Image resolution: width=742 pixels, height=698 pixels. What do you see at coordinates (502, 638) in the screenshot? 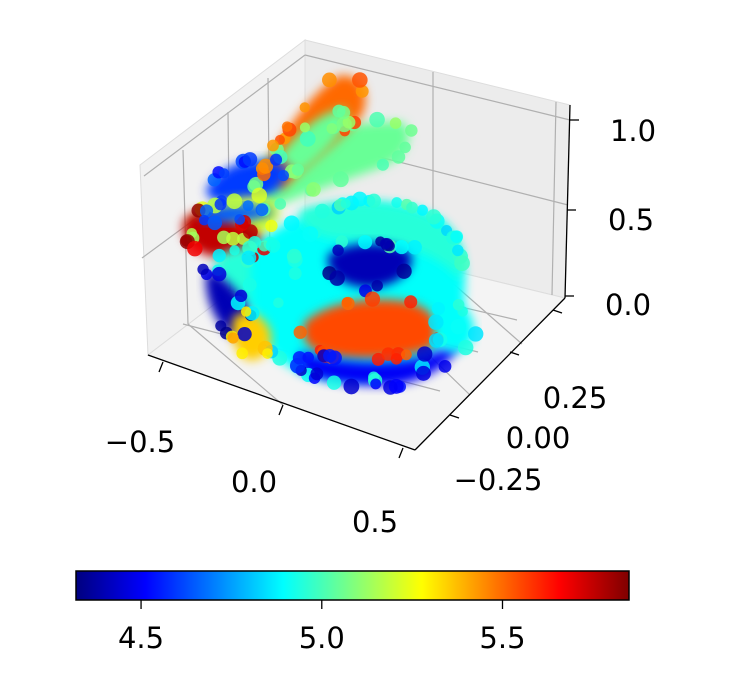
I see `colorbar-tick-label: 5.5` at bounding box center [502, 638].